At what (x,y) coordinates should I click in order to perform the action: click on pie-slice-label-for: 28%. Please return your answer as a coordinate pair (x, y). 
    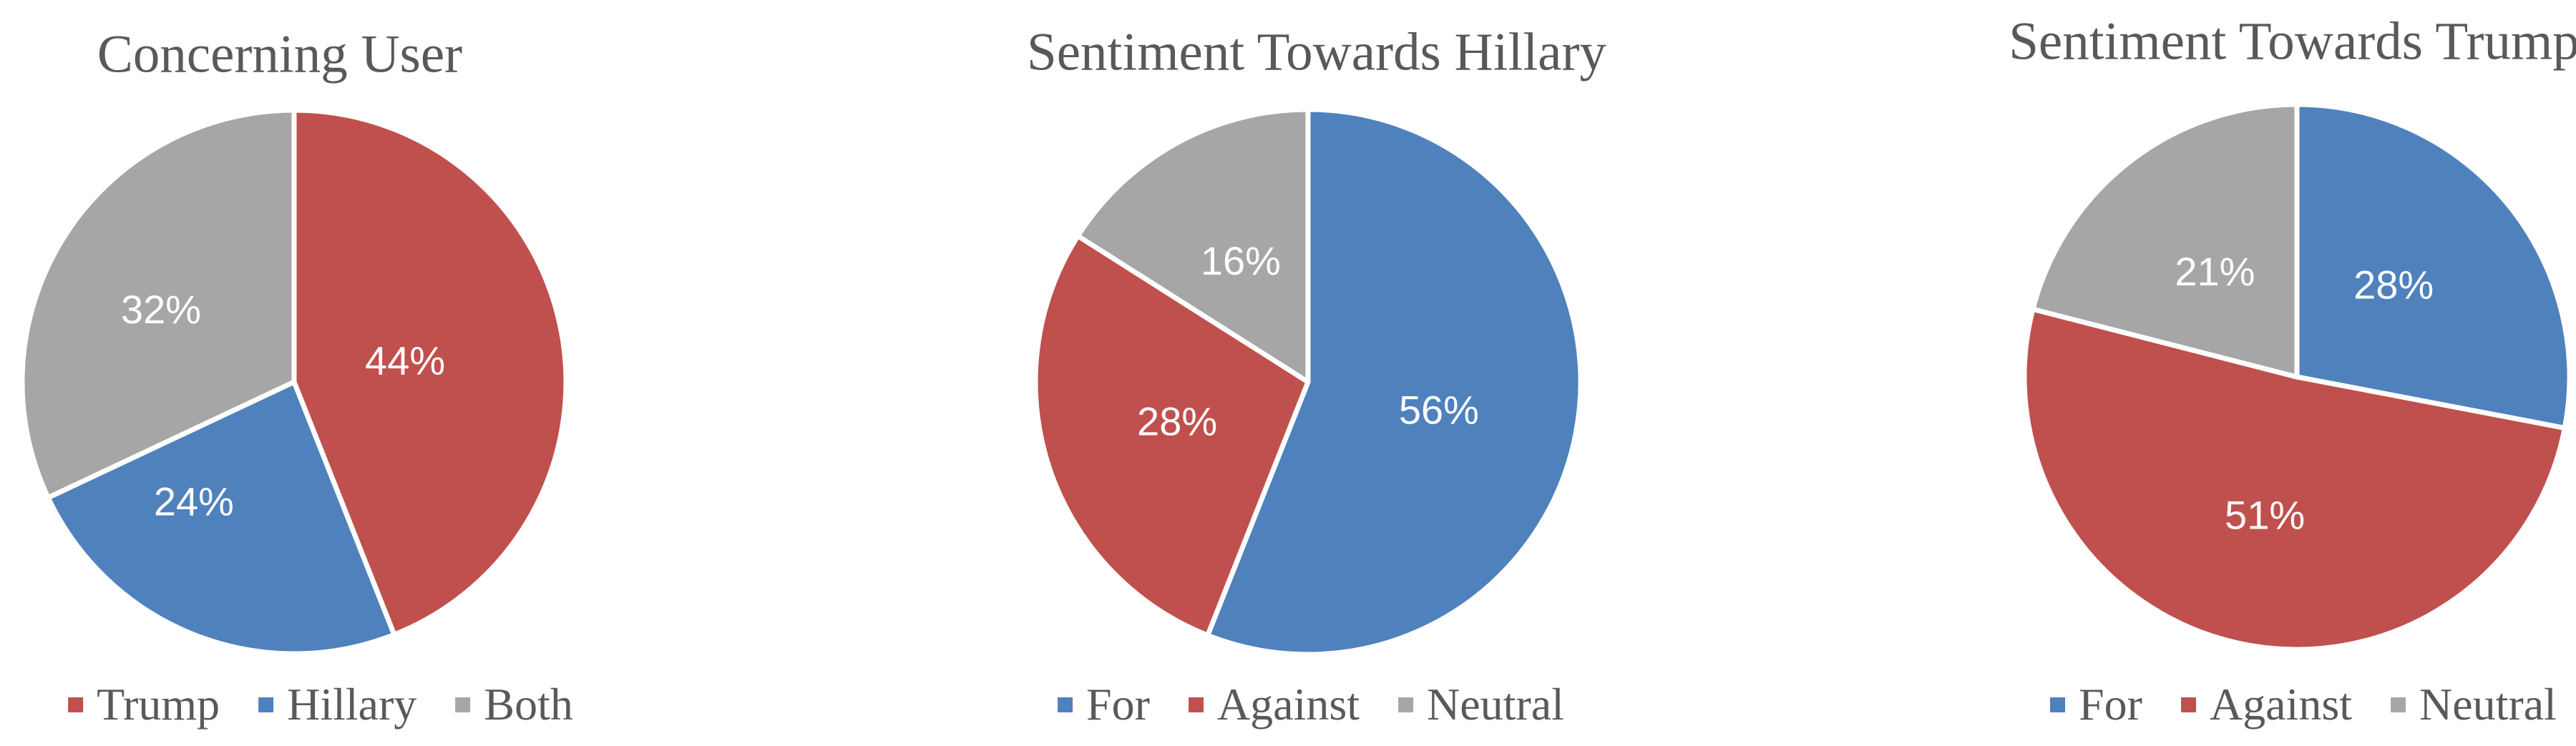
    Looking at the image, I should click on (2393, 284).